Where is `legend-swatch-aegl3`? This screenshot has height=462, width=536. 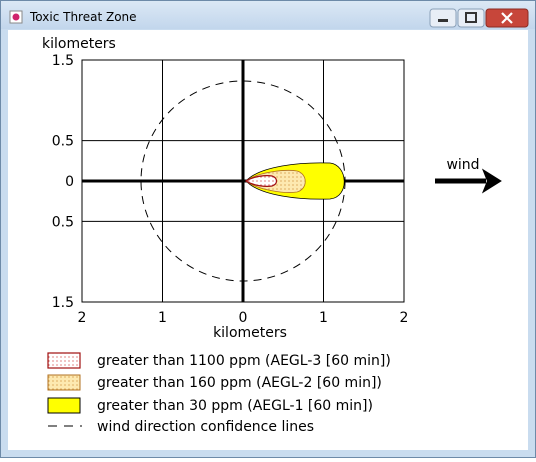 legend-swatch-aegl3 is located at coordinates (64, 360).